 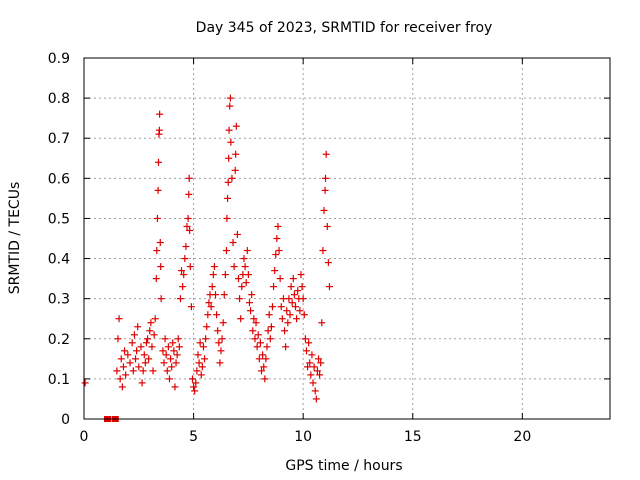 I want to click on y-axis-title: SRMTID / TECUs, so click(x=15, y=238).